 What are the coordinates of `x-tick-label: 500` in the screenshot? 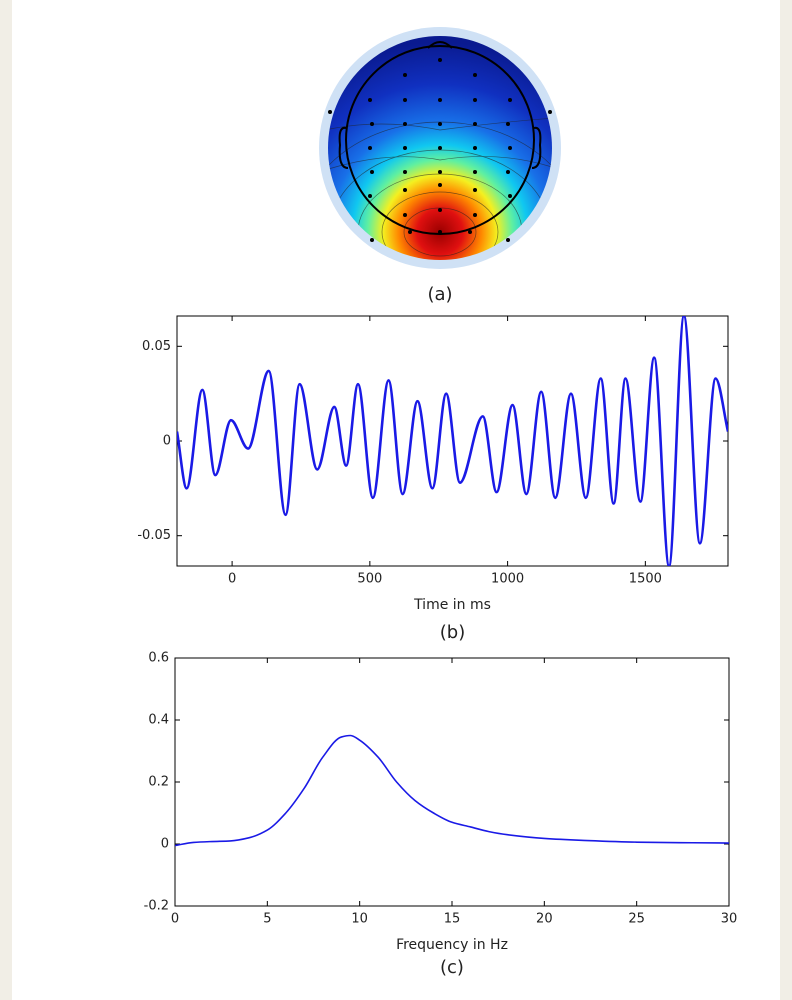 It's located at (369, 579).